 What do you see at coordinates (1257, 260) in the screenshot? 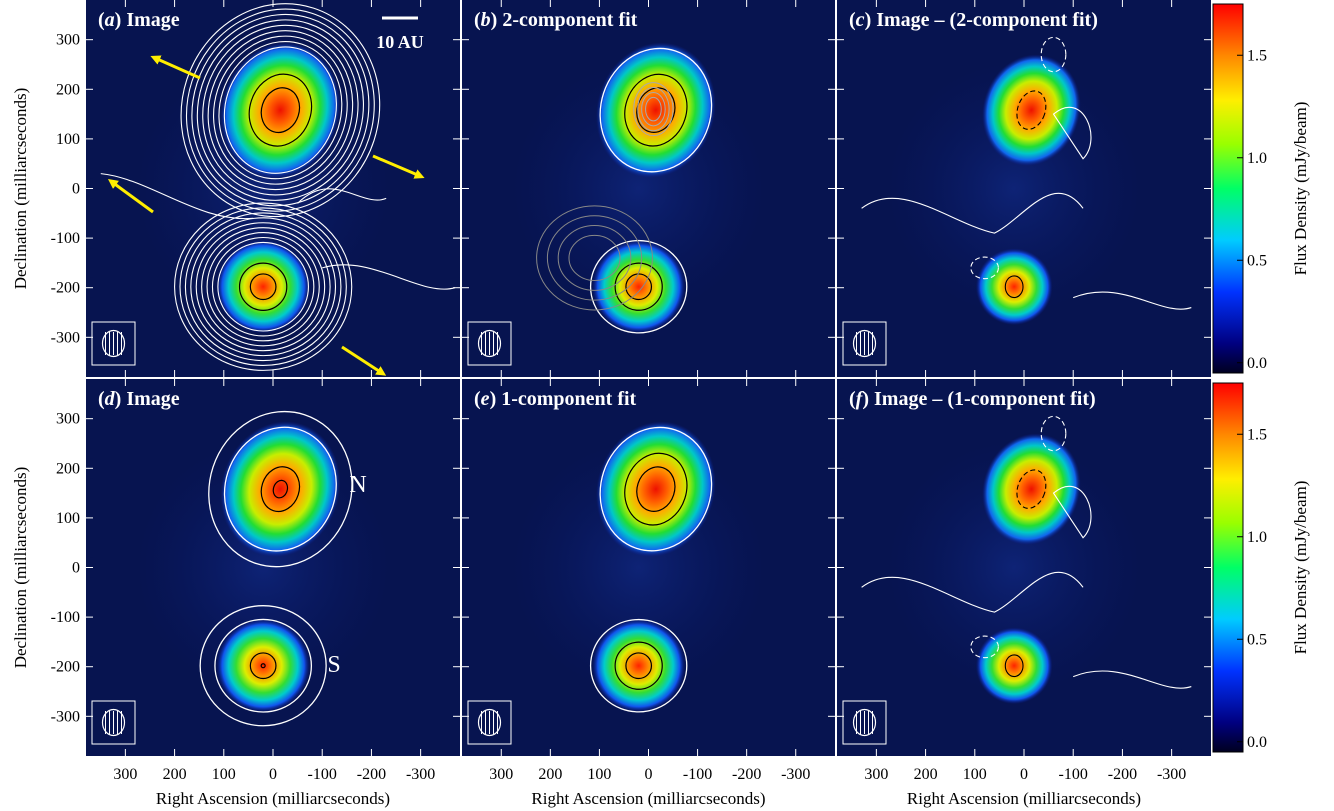
I see `colorbar-tick-label: 0.5` at bounding box center [1257, 260].